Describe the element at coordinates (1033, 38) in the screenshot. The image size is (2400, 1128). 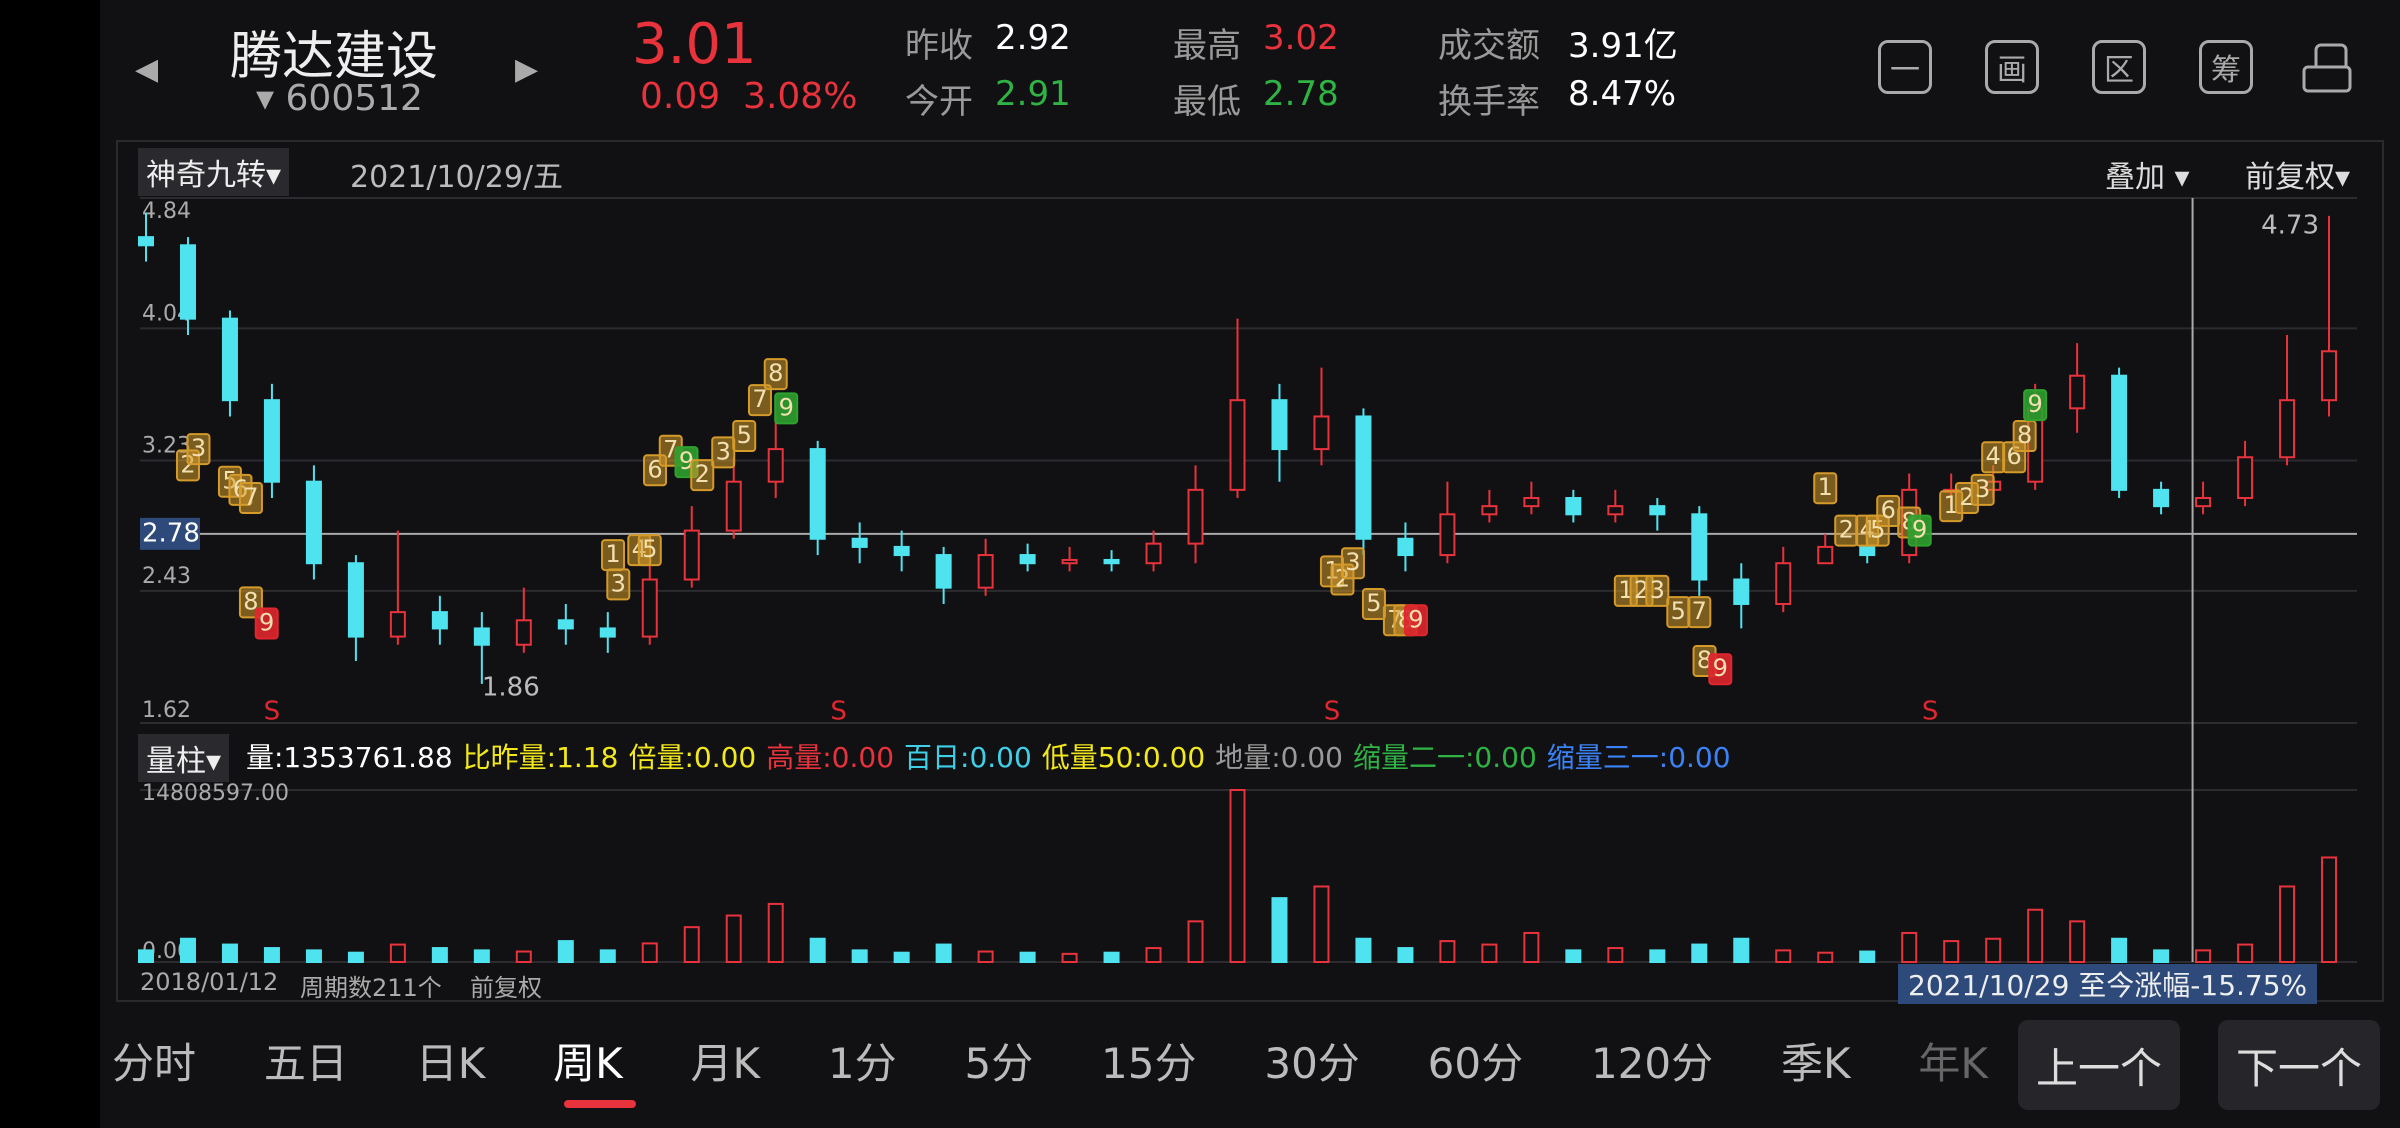
I see `stat-value: 2.92` at that location.